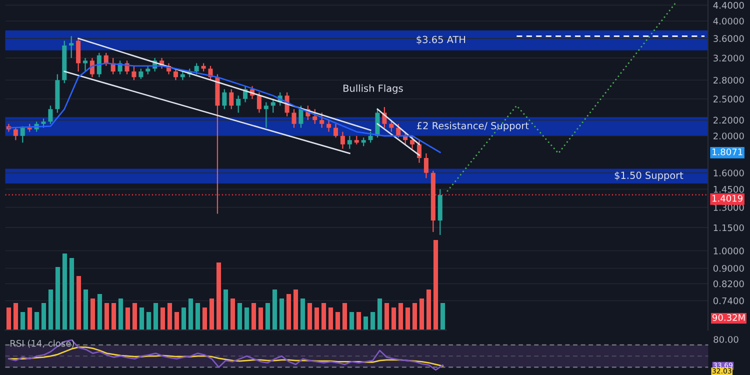 The image size is (750, 375). I want to click on y-tick-label: 1.1500, so click(729, 228).